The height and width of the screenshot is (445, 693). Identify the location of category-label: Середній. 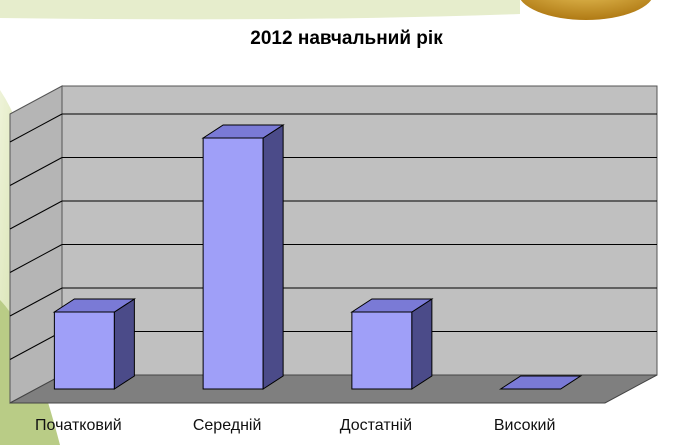
(227, 425).